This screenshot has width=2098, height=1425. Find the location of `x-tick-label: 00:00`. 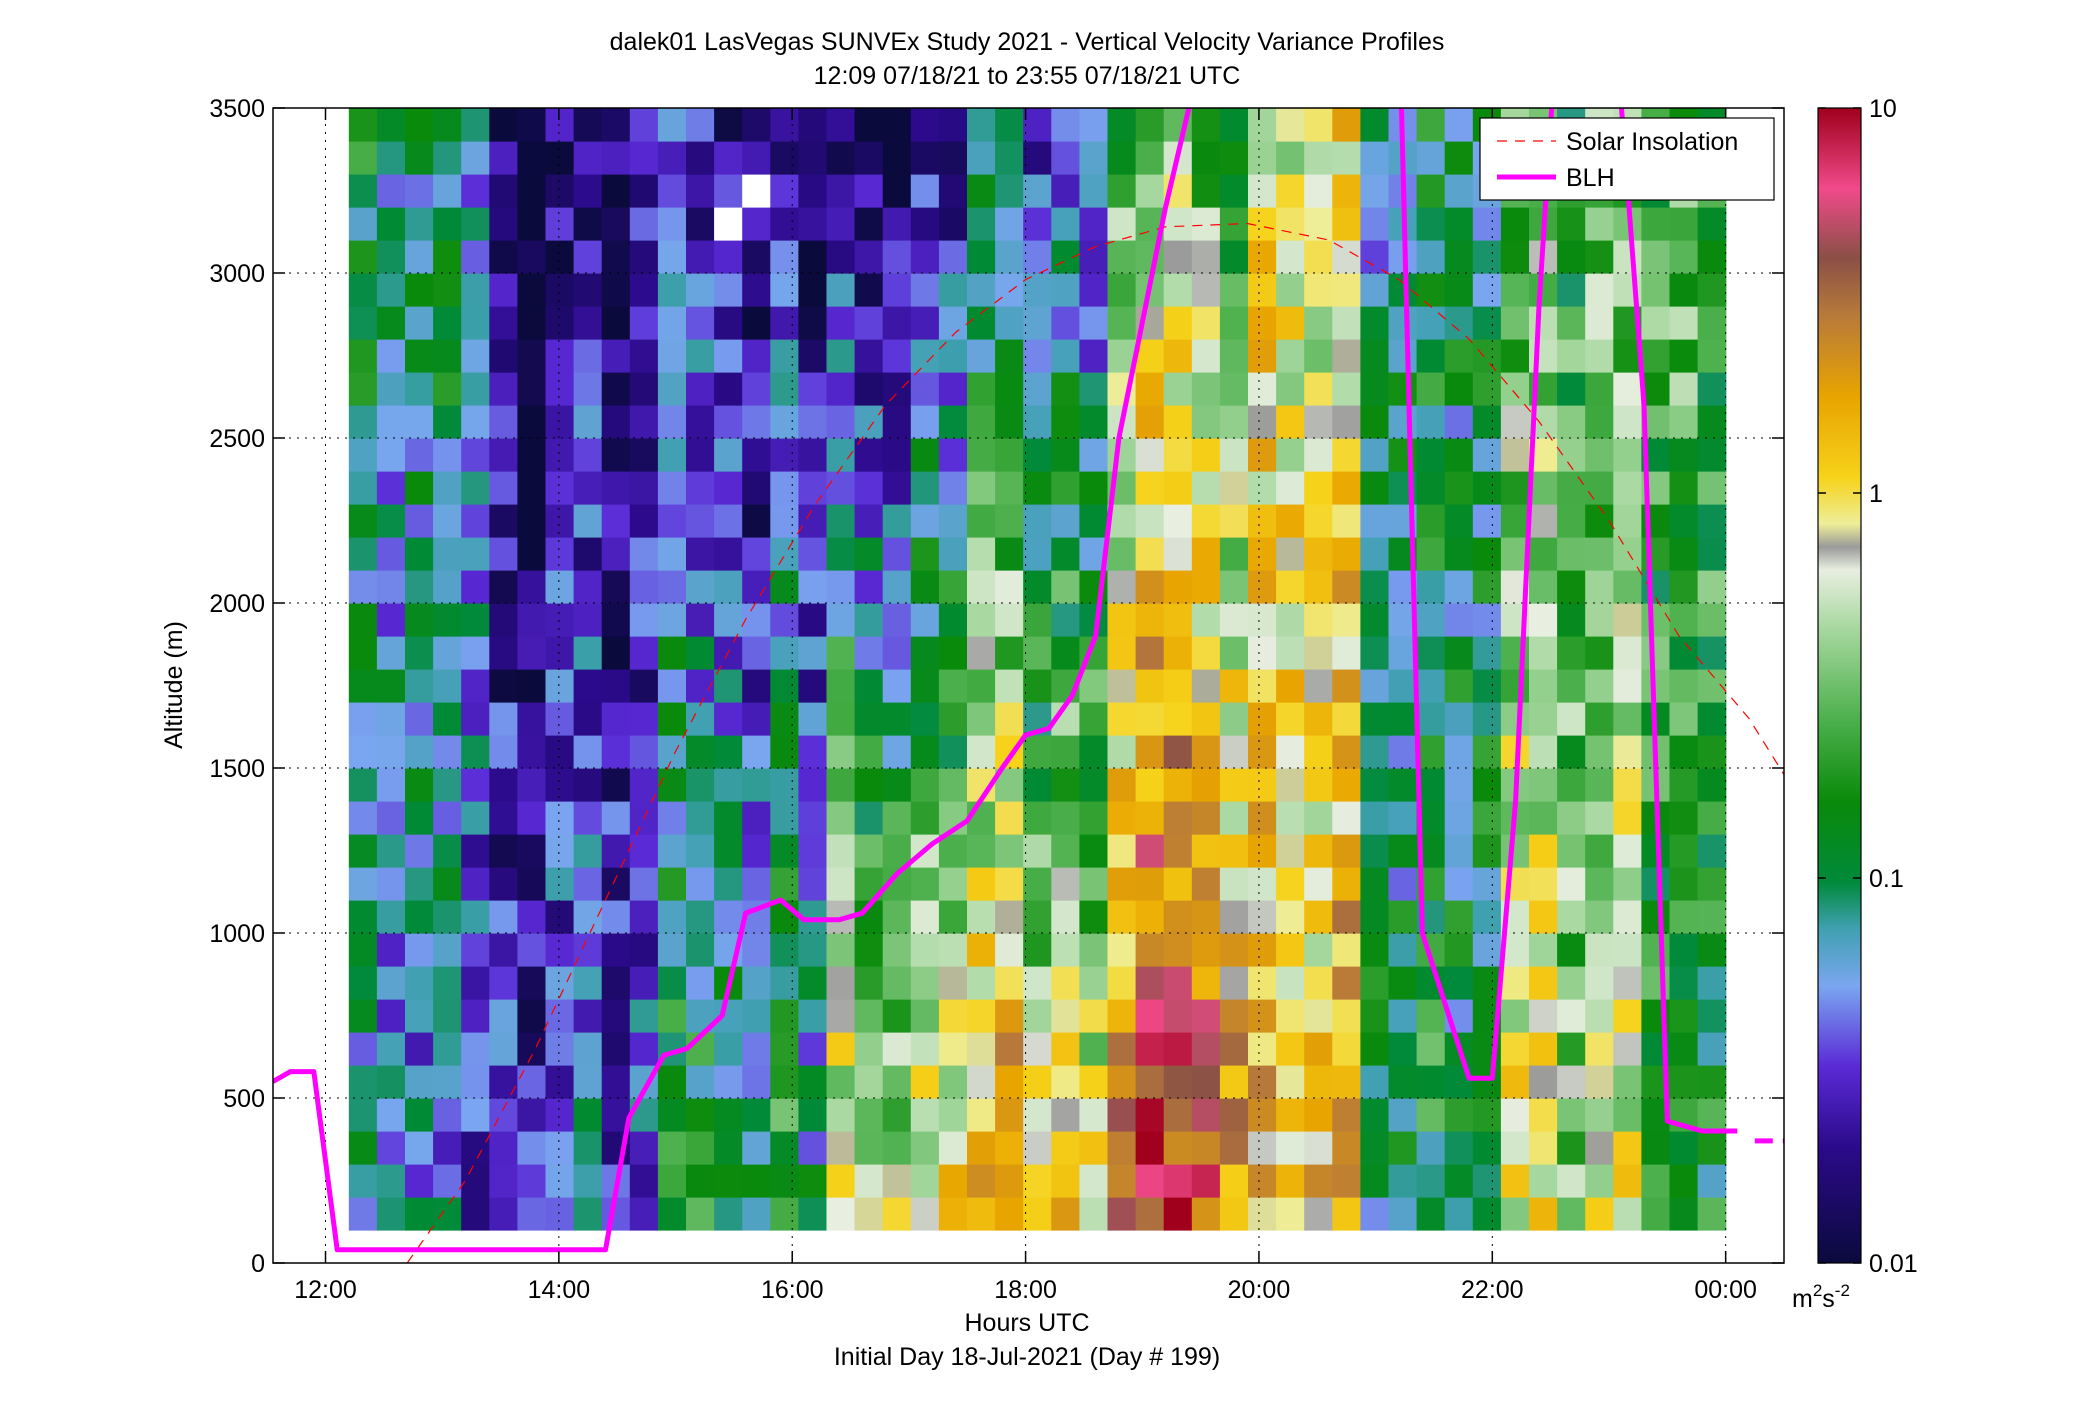

x-tick-label: 00:00 is located at coordinates (1725, 1290).